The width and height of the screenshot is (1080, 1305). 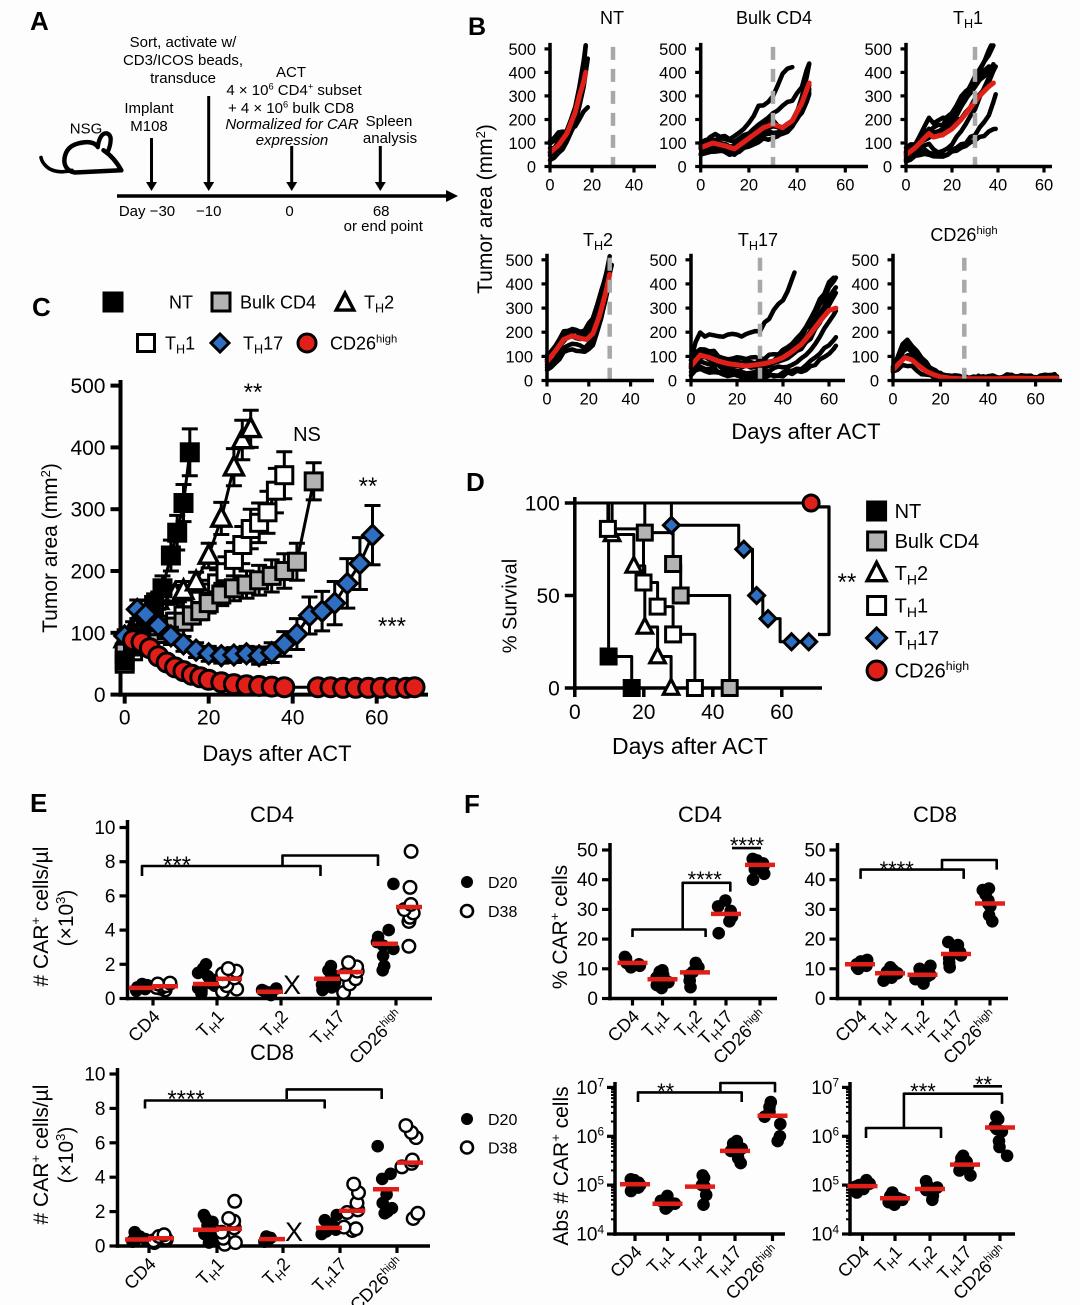 I want to click on svg-text: 68, so click(x=381, y=211).